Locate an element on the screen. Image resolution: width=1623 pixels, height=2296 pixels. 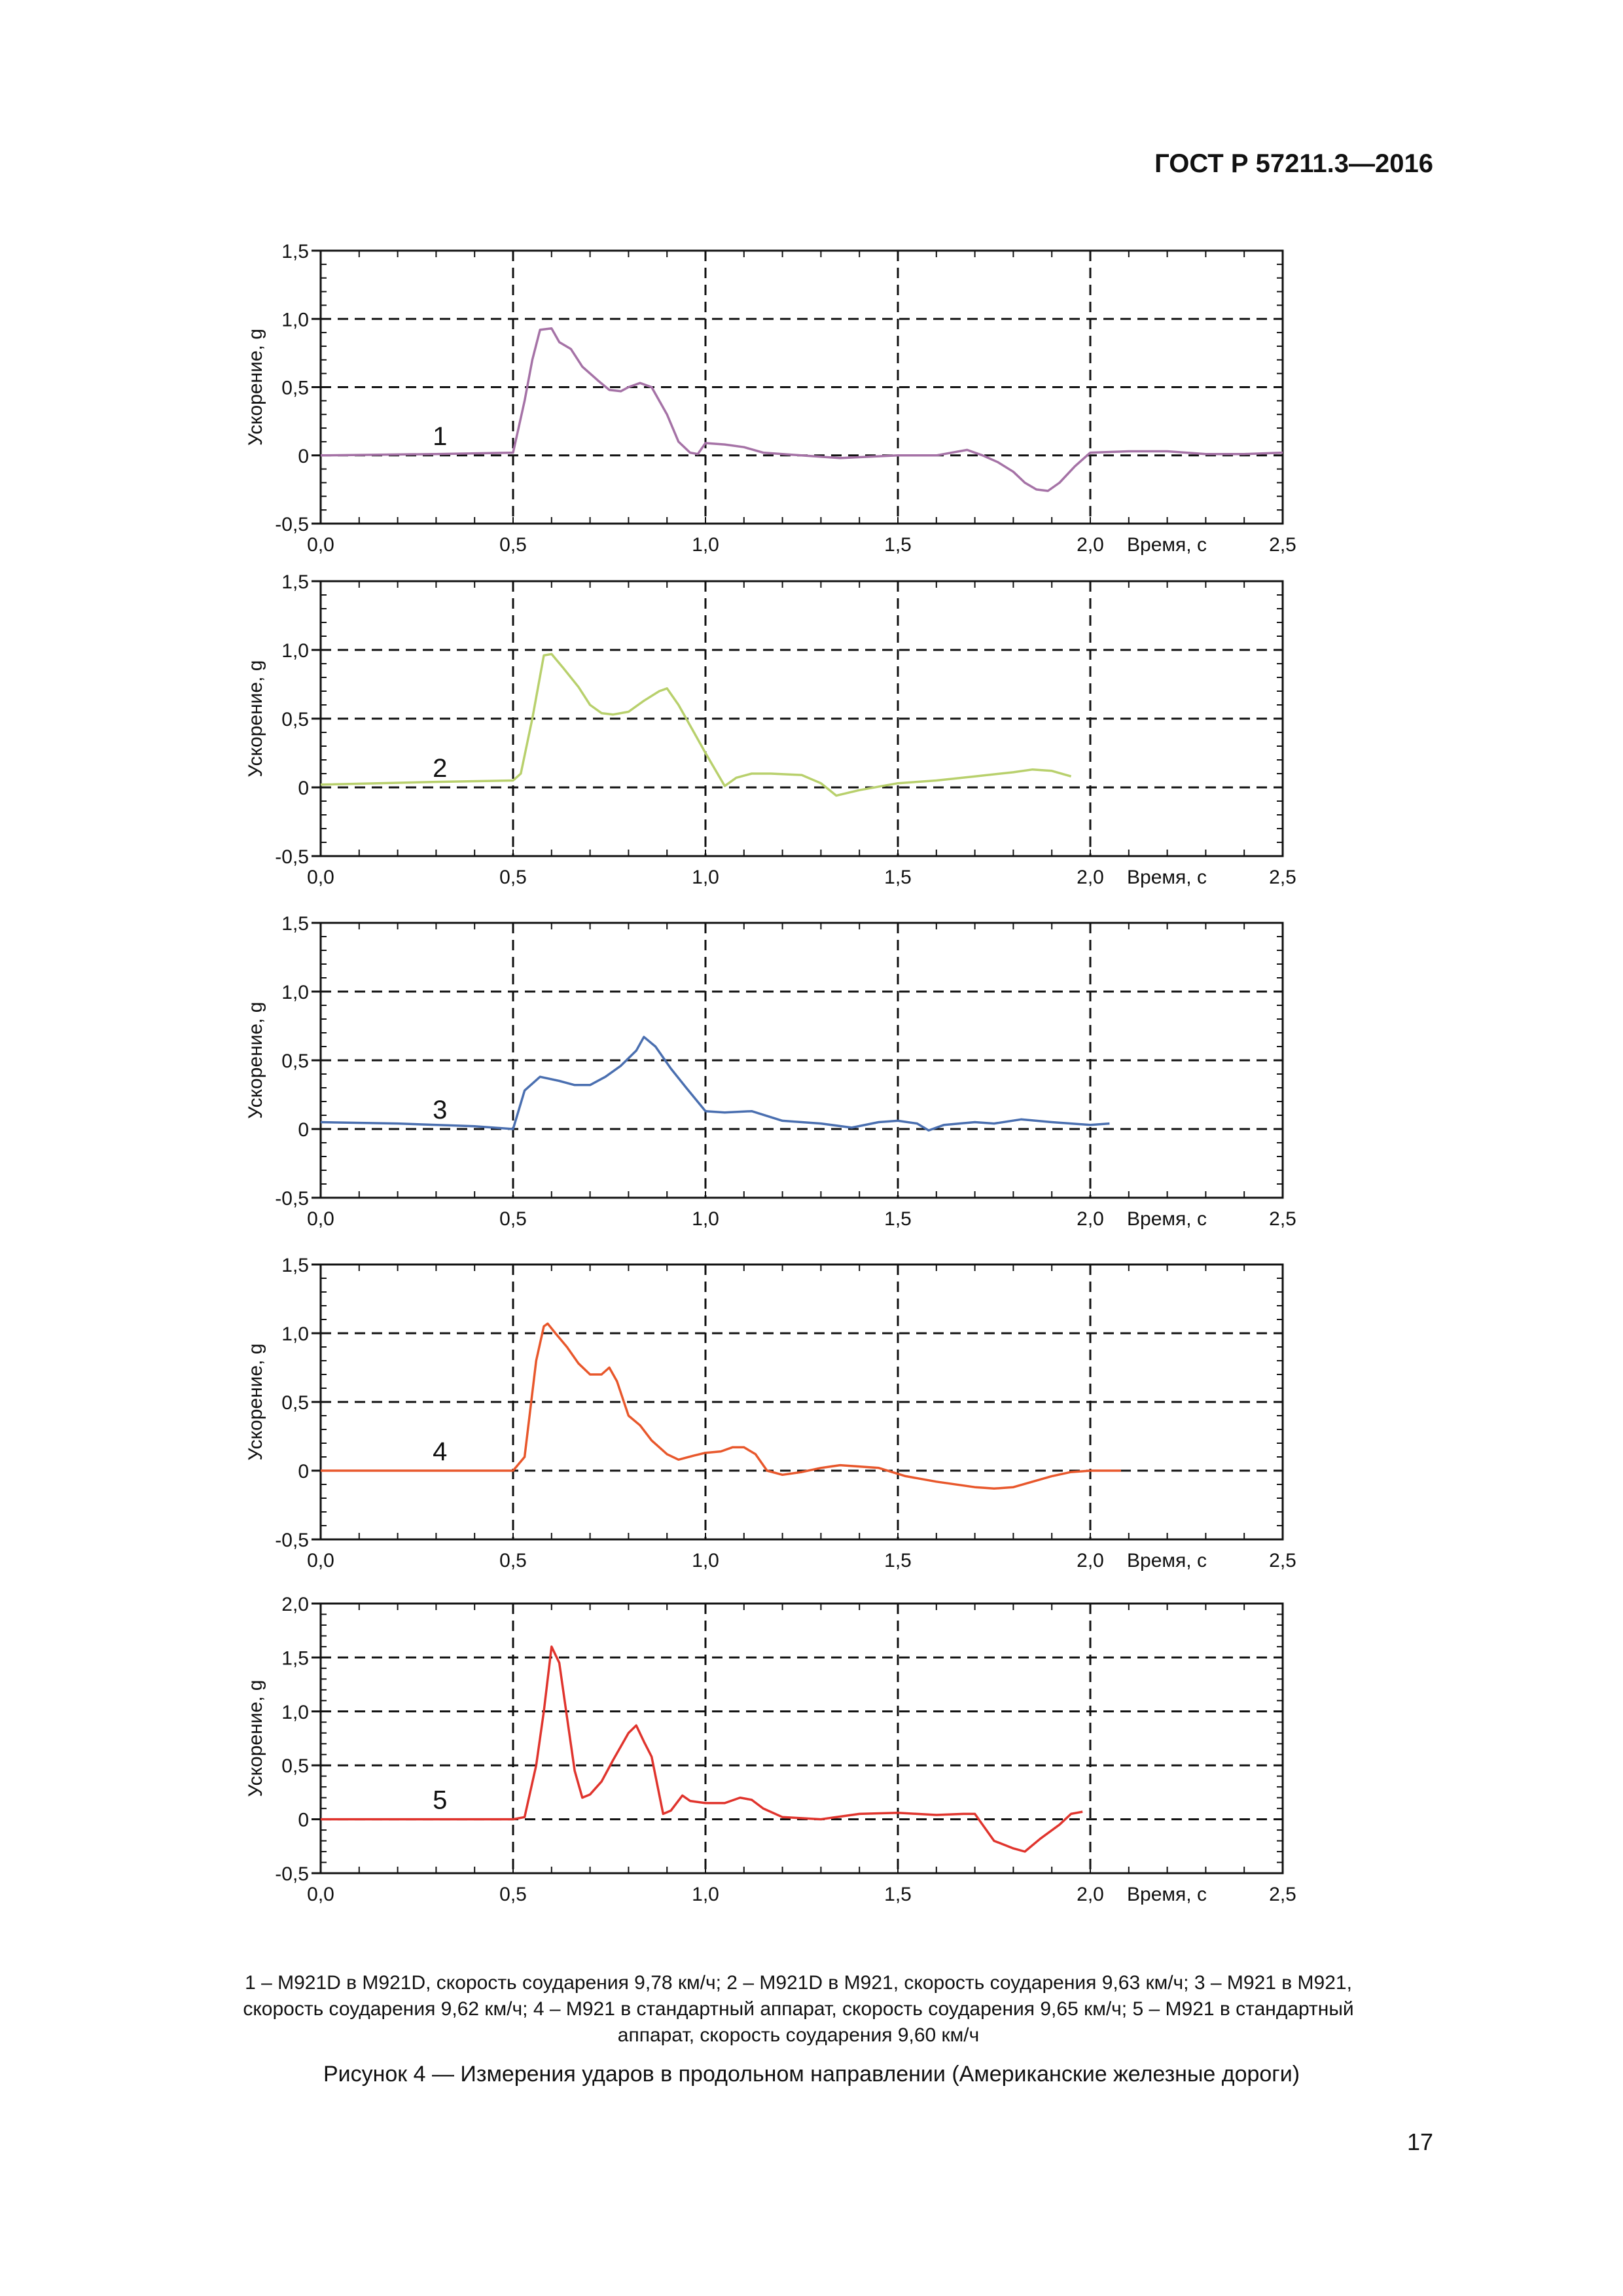
page-number: 17 is located at coordinates (1419, 2141).